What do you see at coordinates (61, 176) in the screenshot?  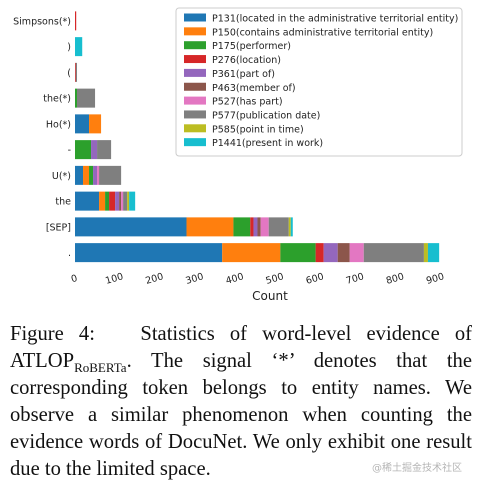 I see `y-tick-label: U(*)` at bounding box center [61, 176].